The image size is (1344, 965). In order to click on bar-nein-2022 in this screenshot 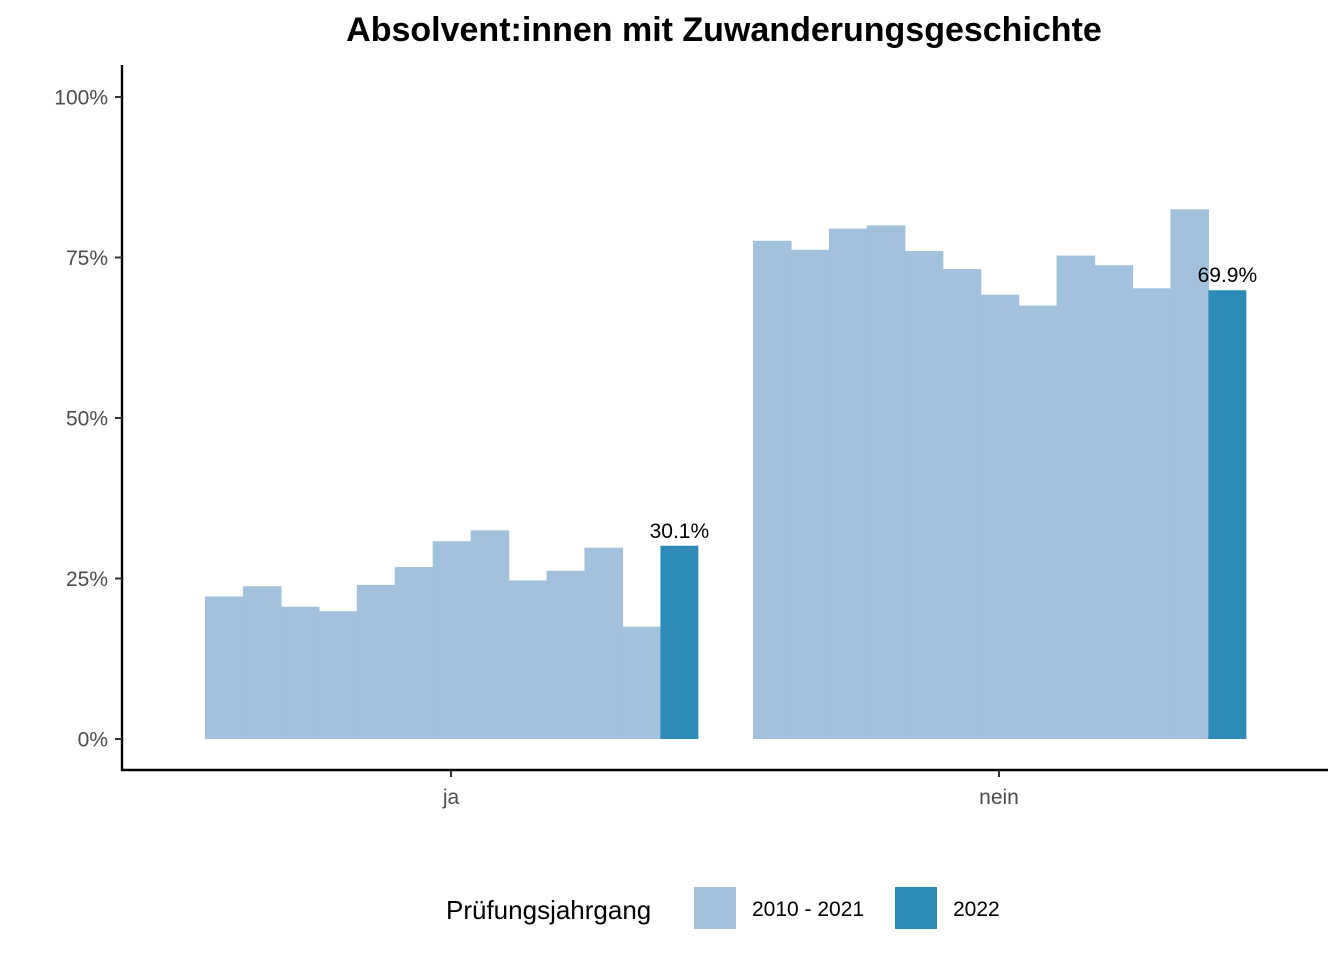, I will do `click(1227, 514)`.